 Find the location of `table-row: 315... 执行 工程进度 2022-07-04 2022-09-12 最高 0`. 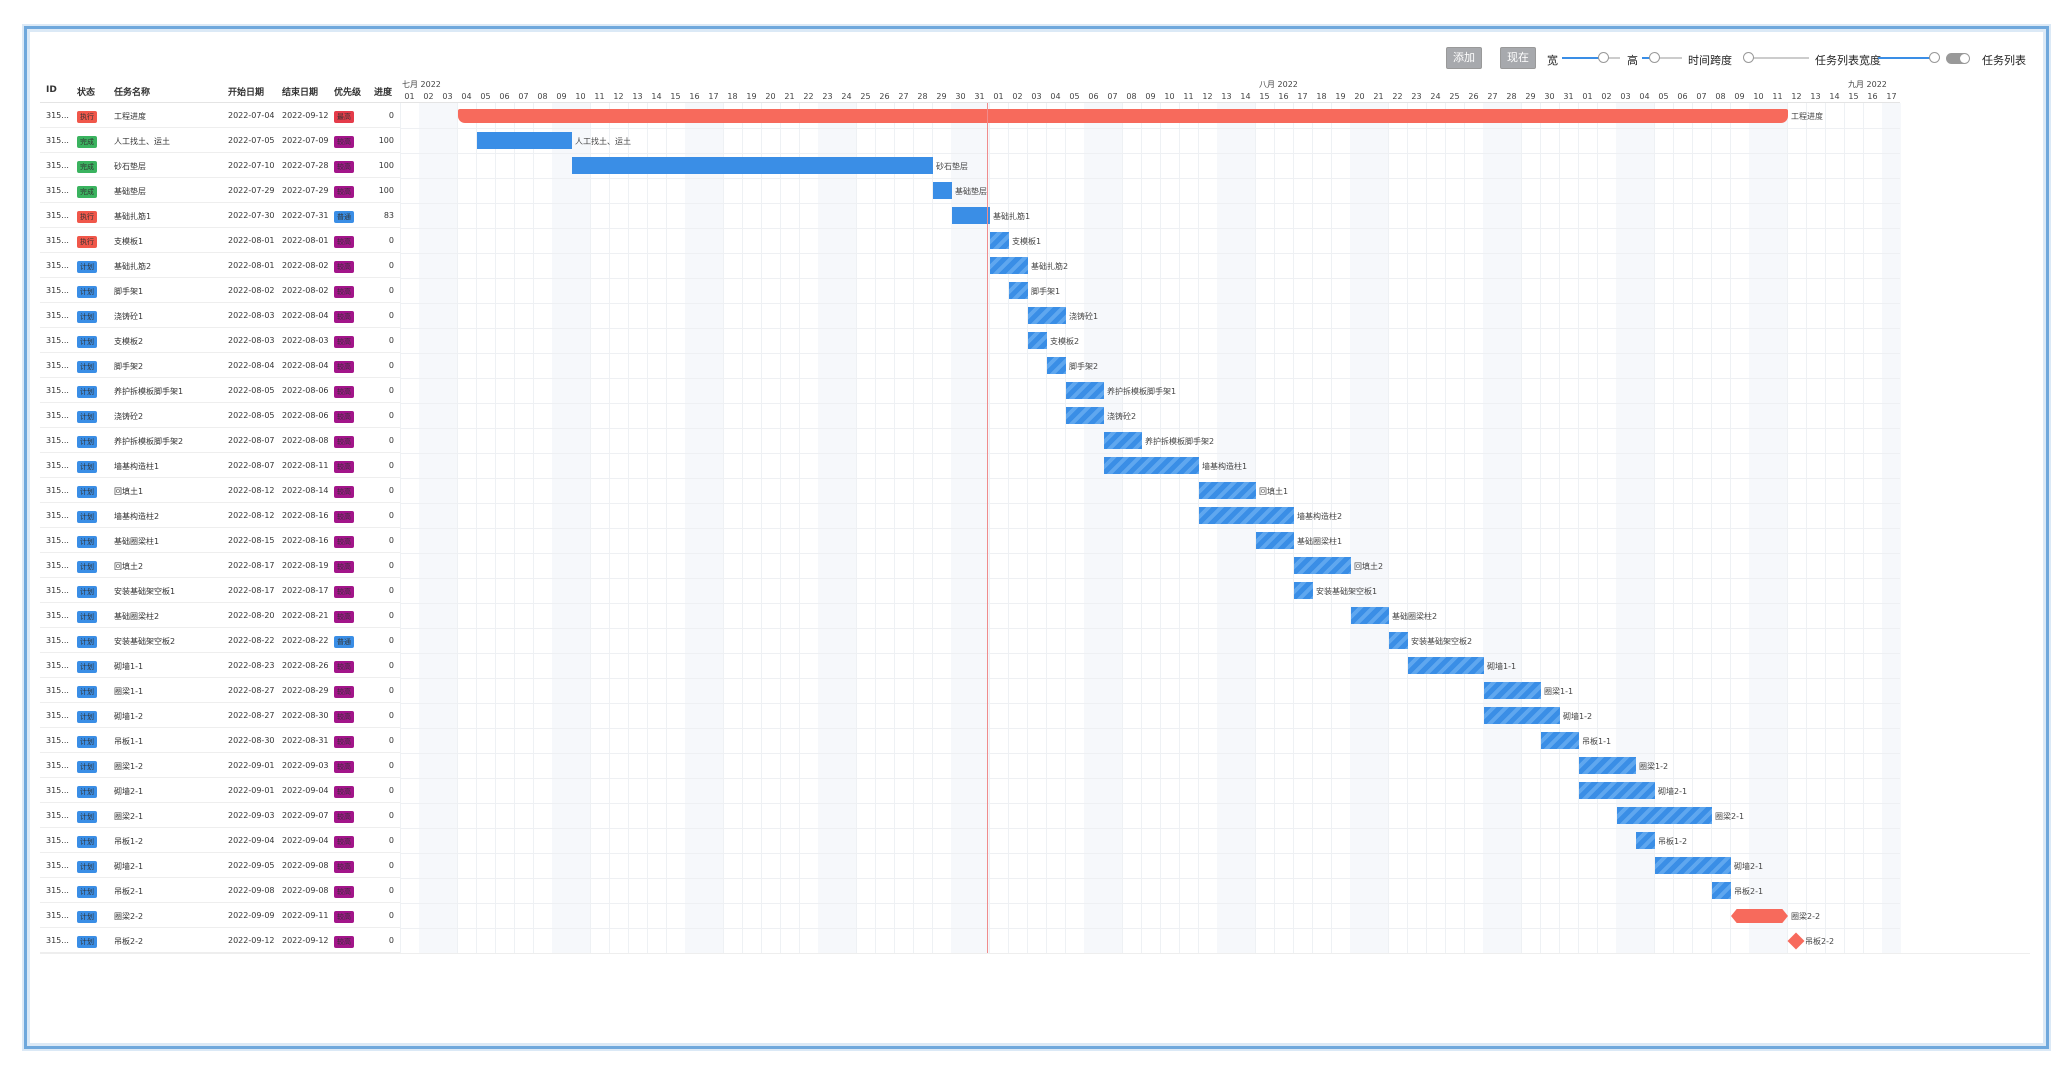

table-row: 315... 执行 工程进度 2022-07-04 2022-09-12 最高 0 is located at coordinates (220, 115).